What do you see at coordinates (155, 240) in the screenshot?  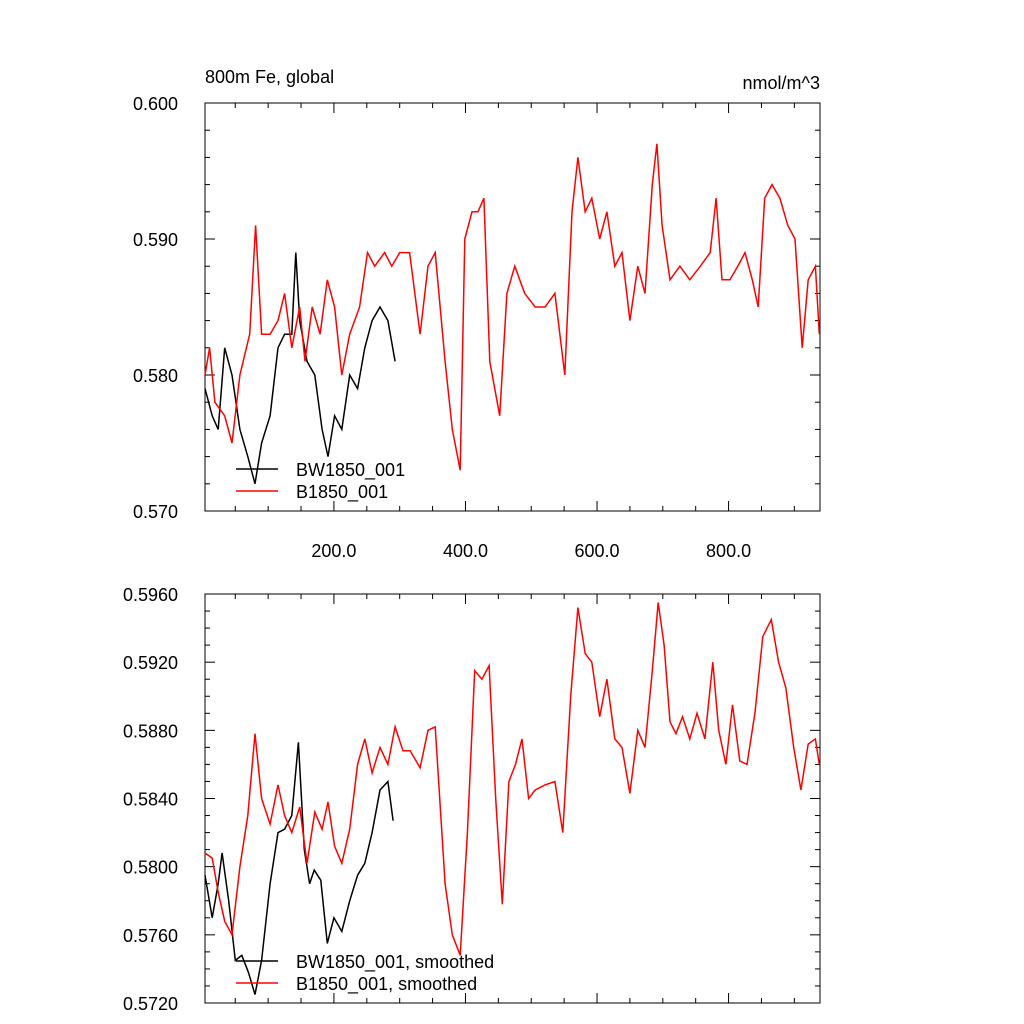 I see `y-tick-label: 0.590` at bounding box center [155, 240].